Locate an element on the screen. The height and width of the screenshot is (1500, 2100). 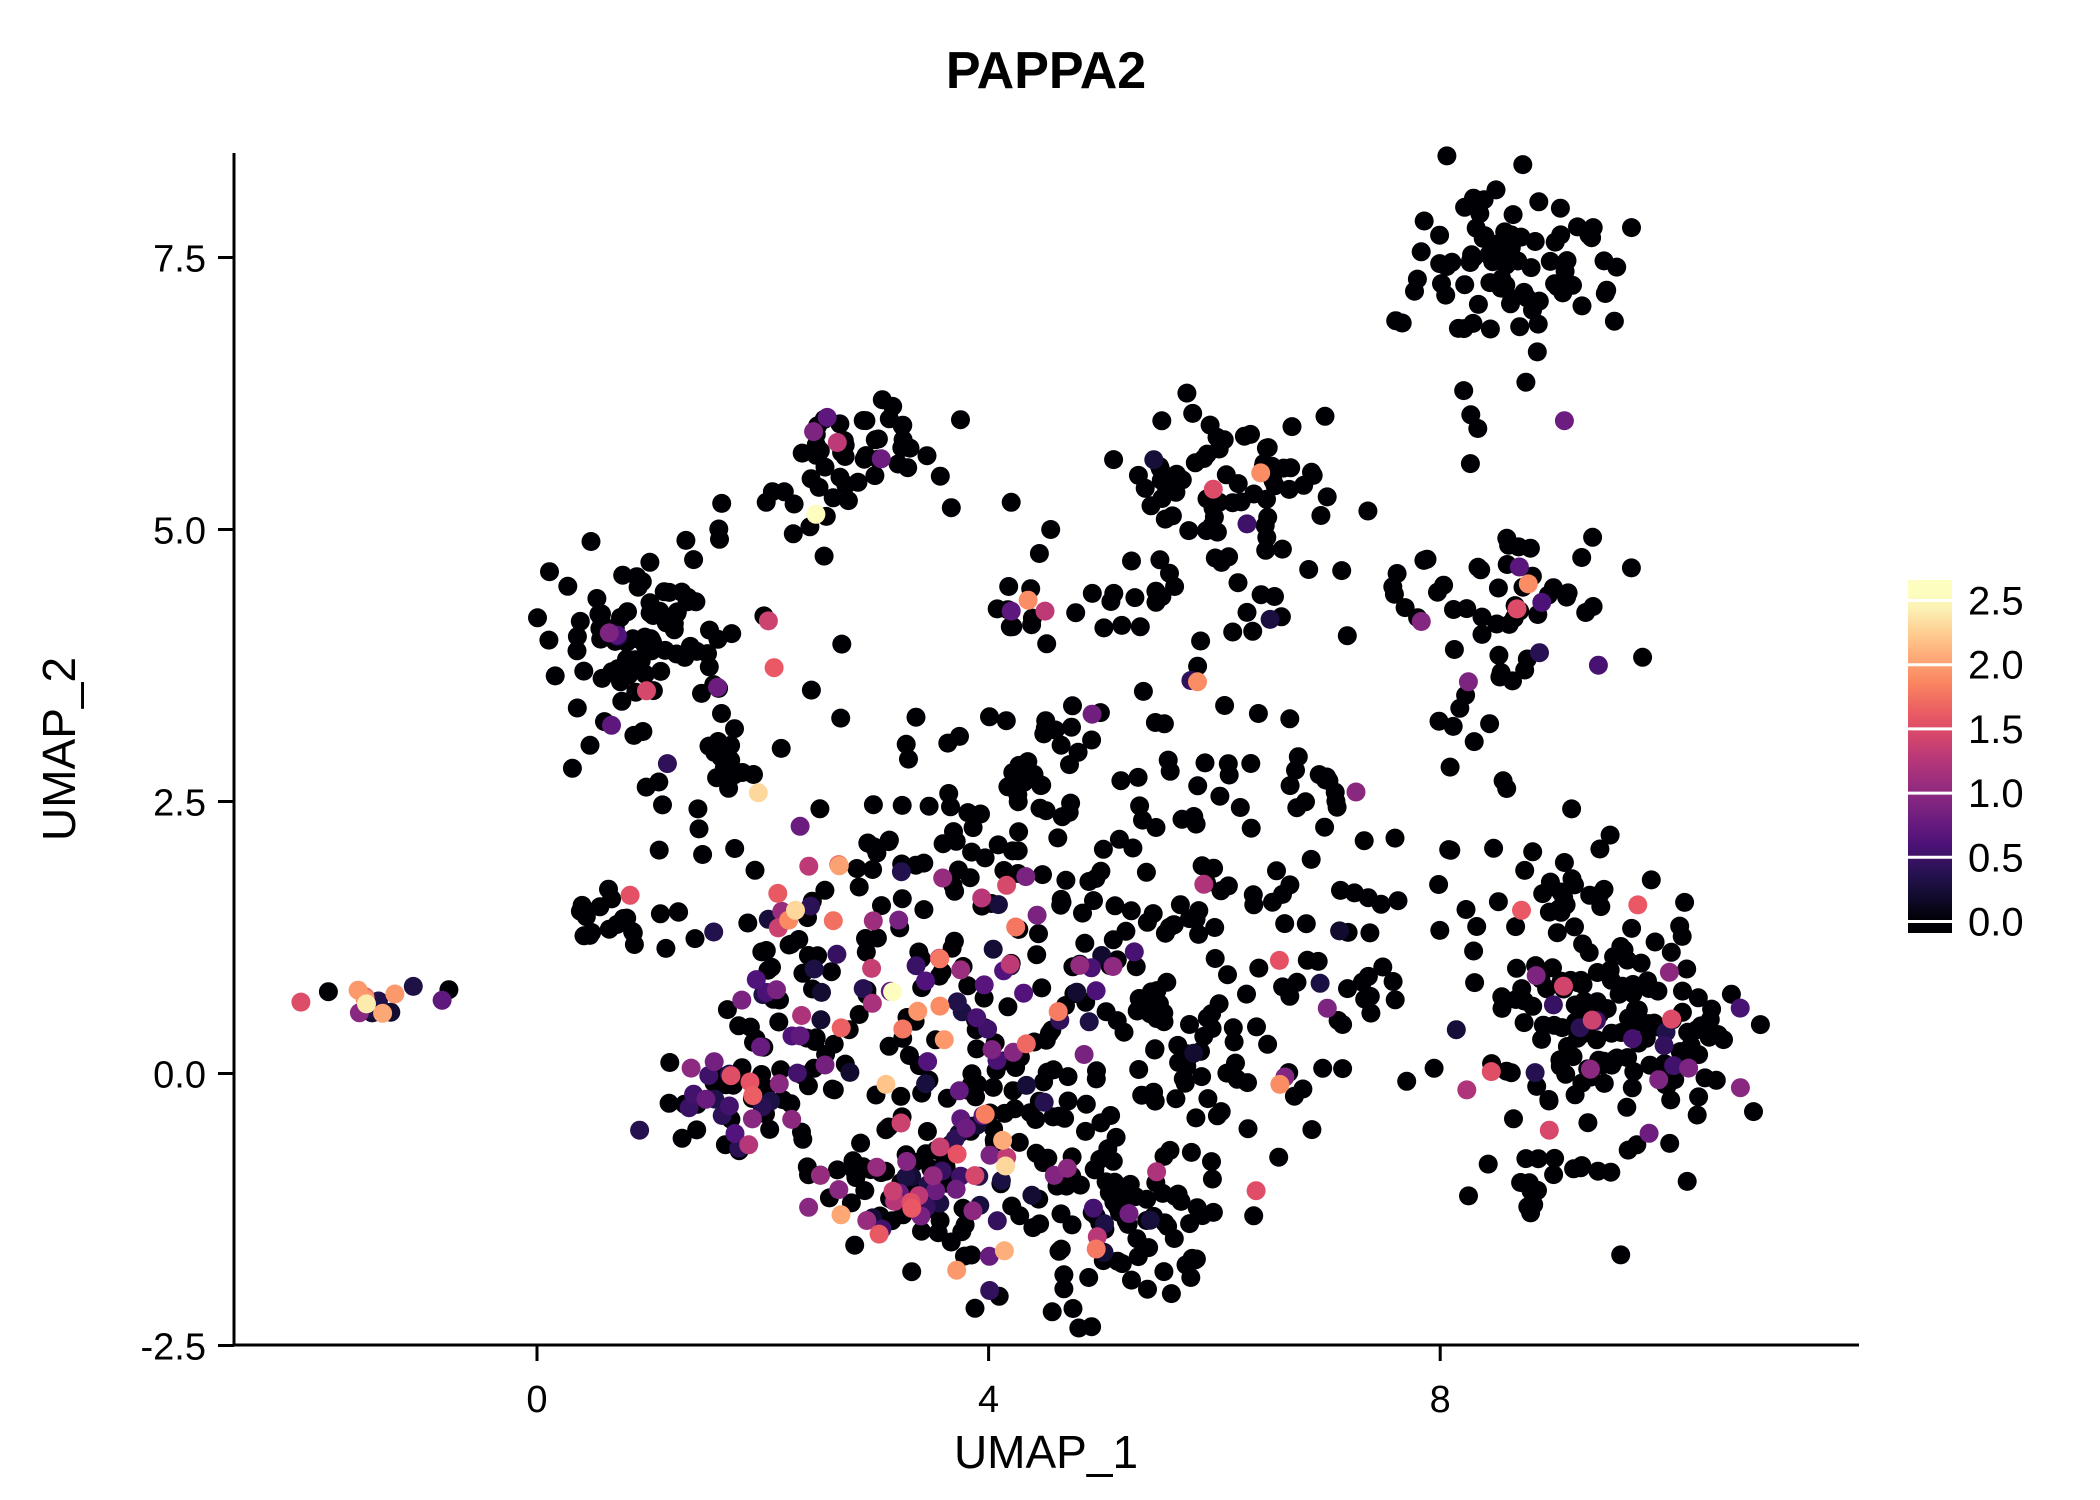
colorbar-tick-label: 1.0 is located at coordinates (1996, 794).